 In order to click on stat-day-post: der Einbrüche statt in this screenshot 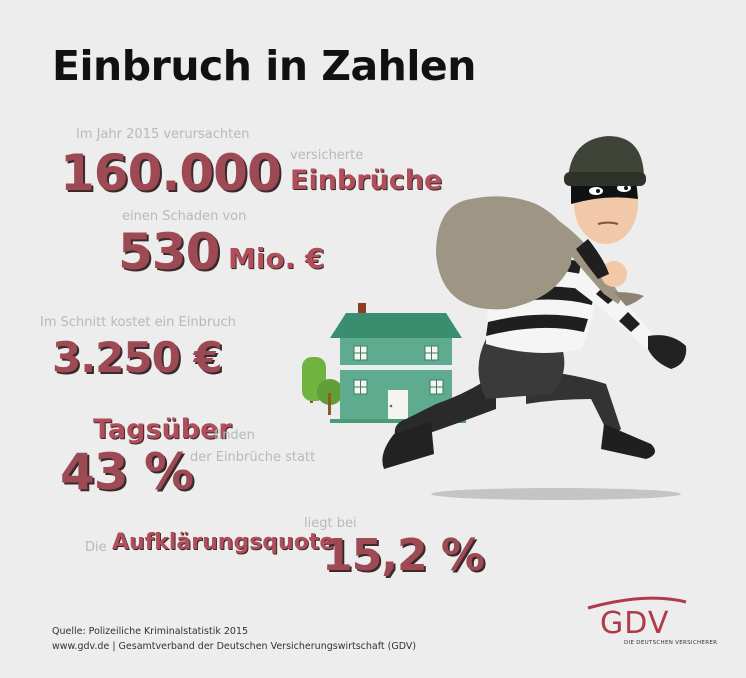, I will do `click(253, 457)`.